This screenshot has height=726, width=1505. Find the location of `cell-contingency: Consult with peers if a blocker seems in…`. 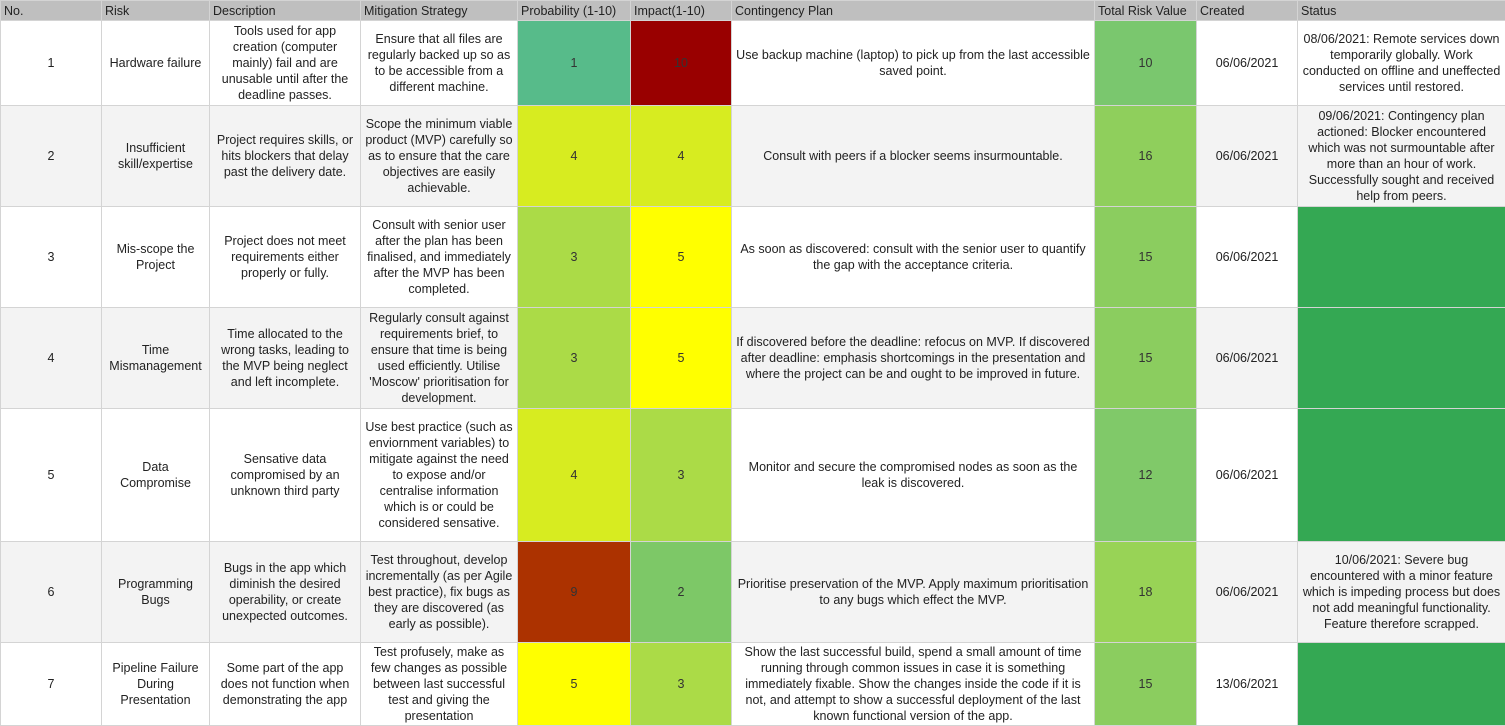

cell-contingency: Consult with peers if a blocker seems in… is located at coordinates (913, 156).